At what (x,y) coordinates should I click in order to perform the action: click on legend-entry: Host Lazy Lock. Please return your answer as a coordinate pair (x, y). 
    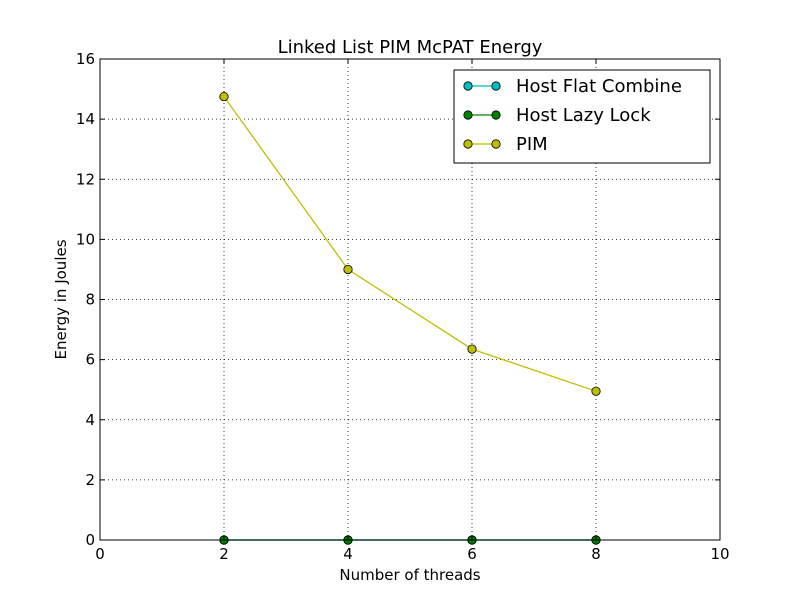
    Looking at the image, I should click on (557, 115).